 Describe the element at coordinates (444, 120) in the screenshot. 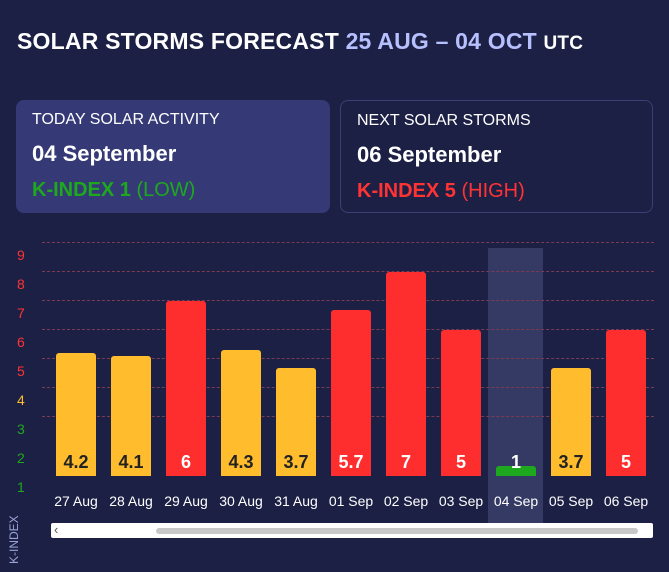

I see `next-card-label: NEXT SOLAR STORMS` at that location.